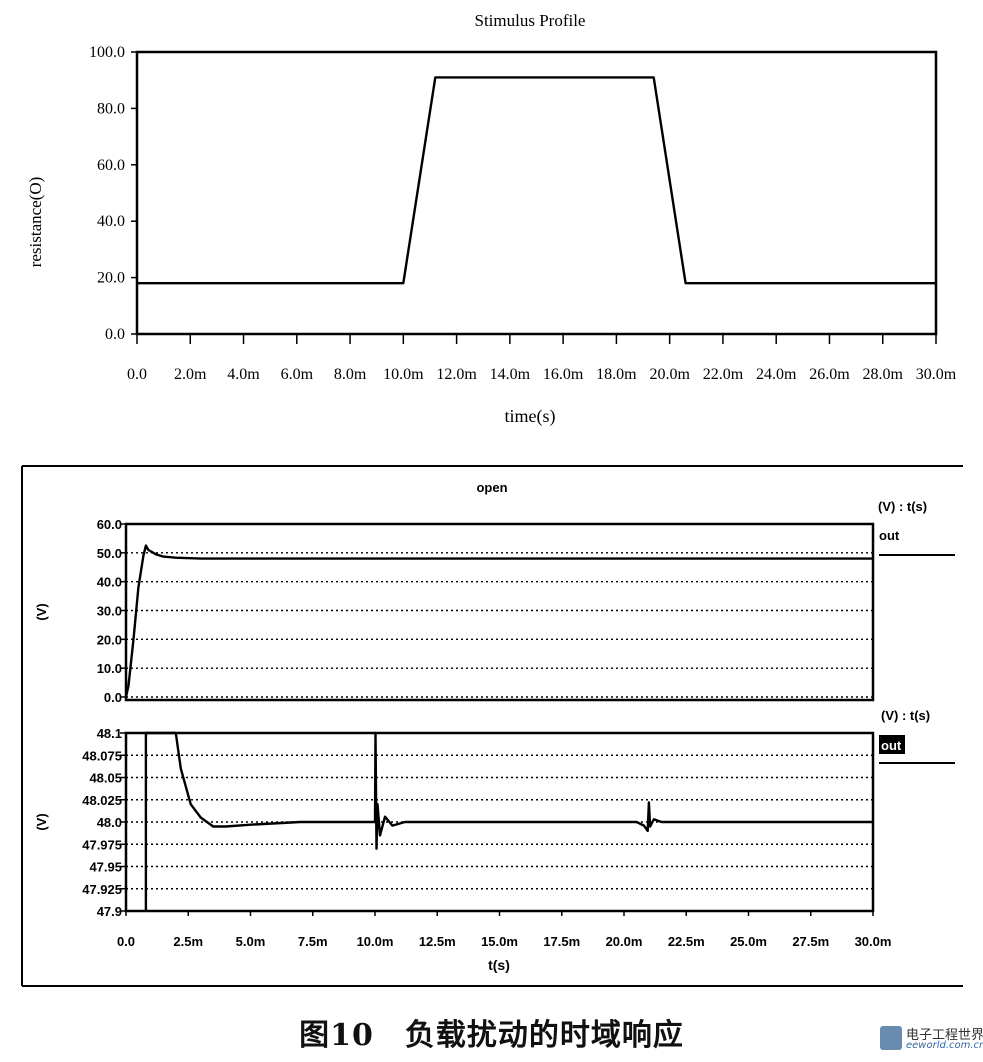 Image resolution: width=983 pixels, height=1062 pixels. Describe the element at coordinates (829, 374) in the screenshot. I see `x-tick-label: 26.0m` at that location.